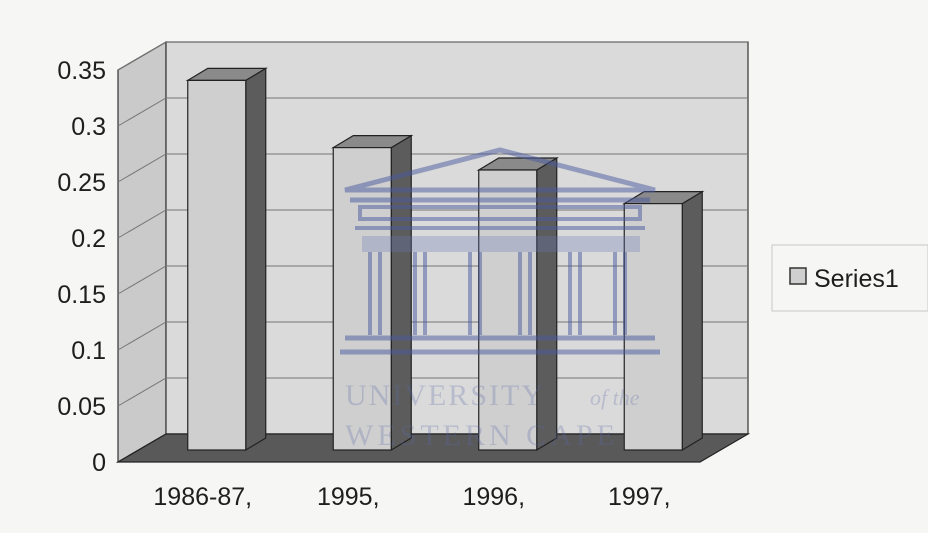  What do you see at coordinates (88, 127) in the screenshot?
I see `y-tick-label: 0.3` at bounding box center [88, 127].